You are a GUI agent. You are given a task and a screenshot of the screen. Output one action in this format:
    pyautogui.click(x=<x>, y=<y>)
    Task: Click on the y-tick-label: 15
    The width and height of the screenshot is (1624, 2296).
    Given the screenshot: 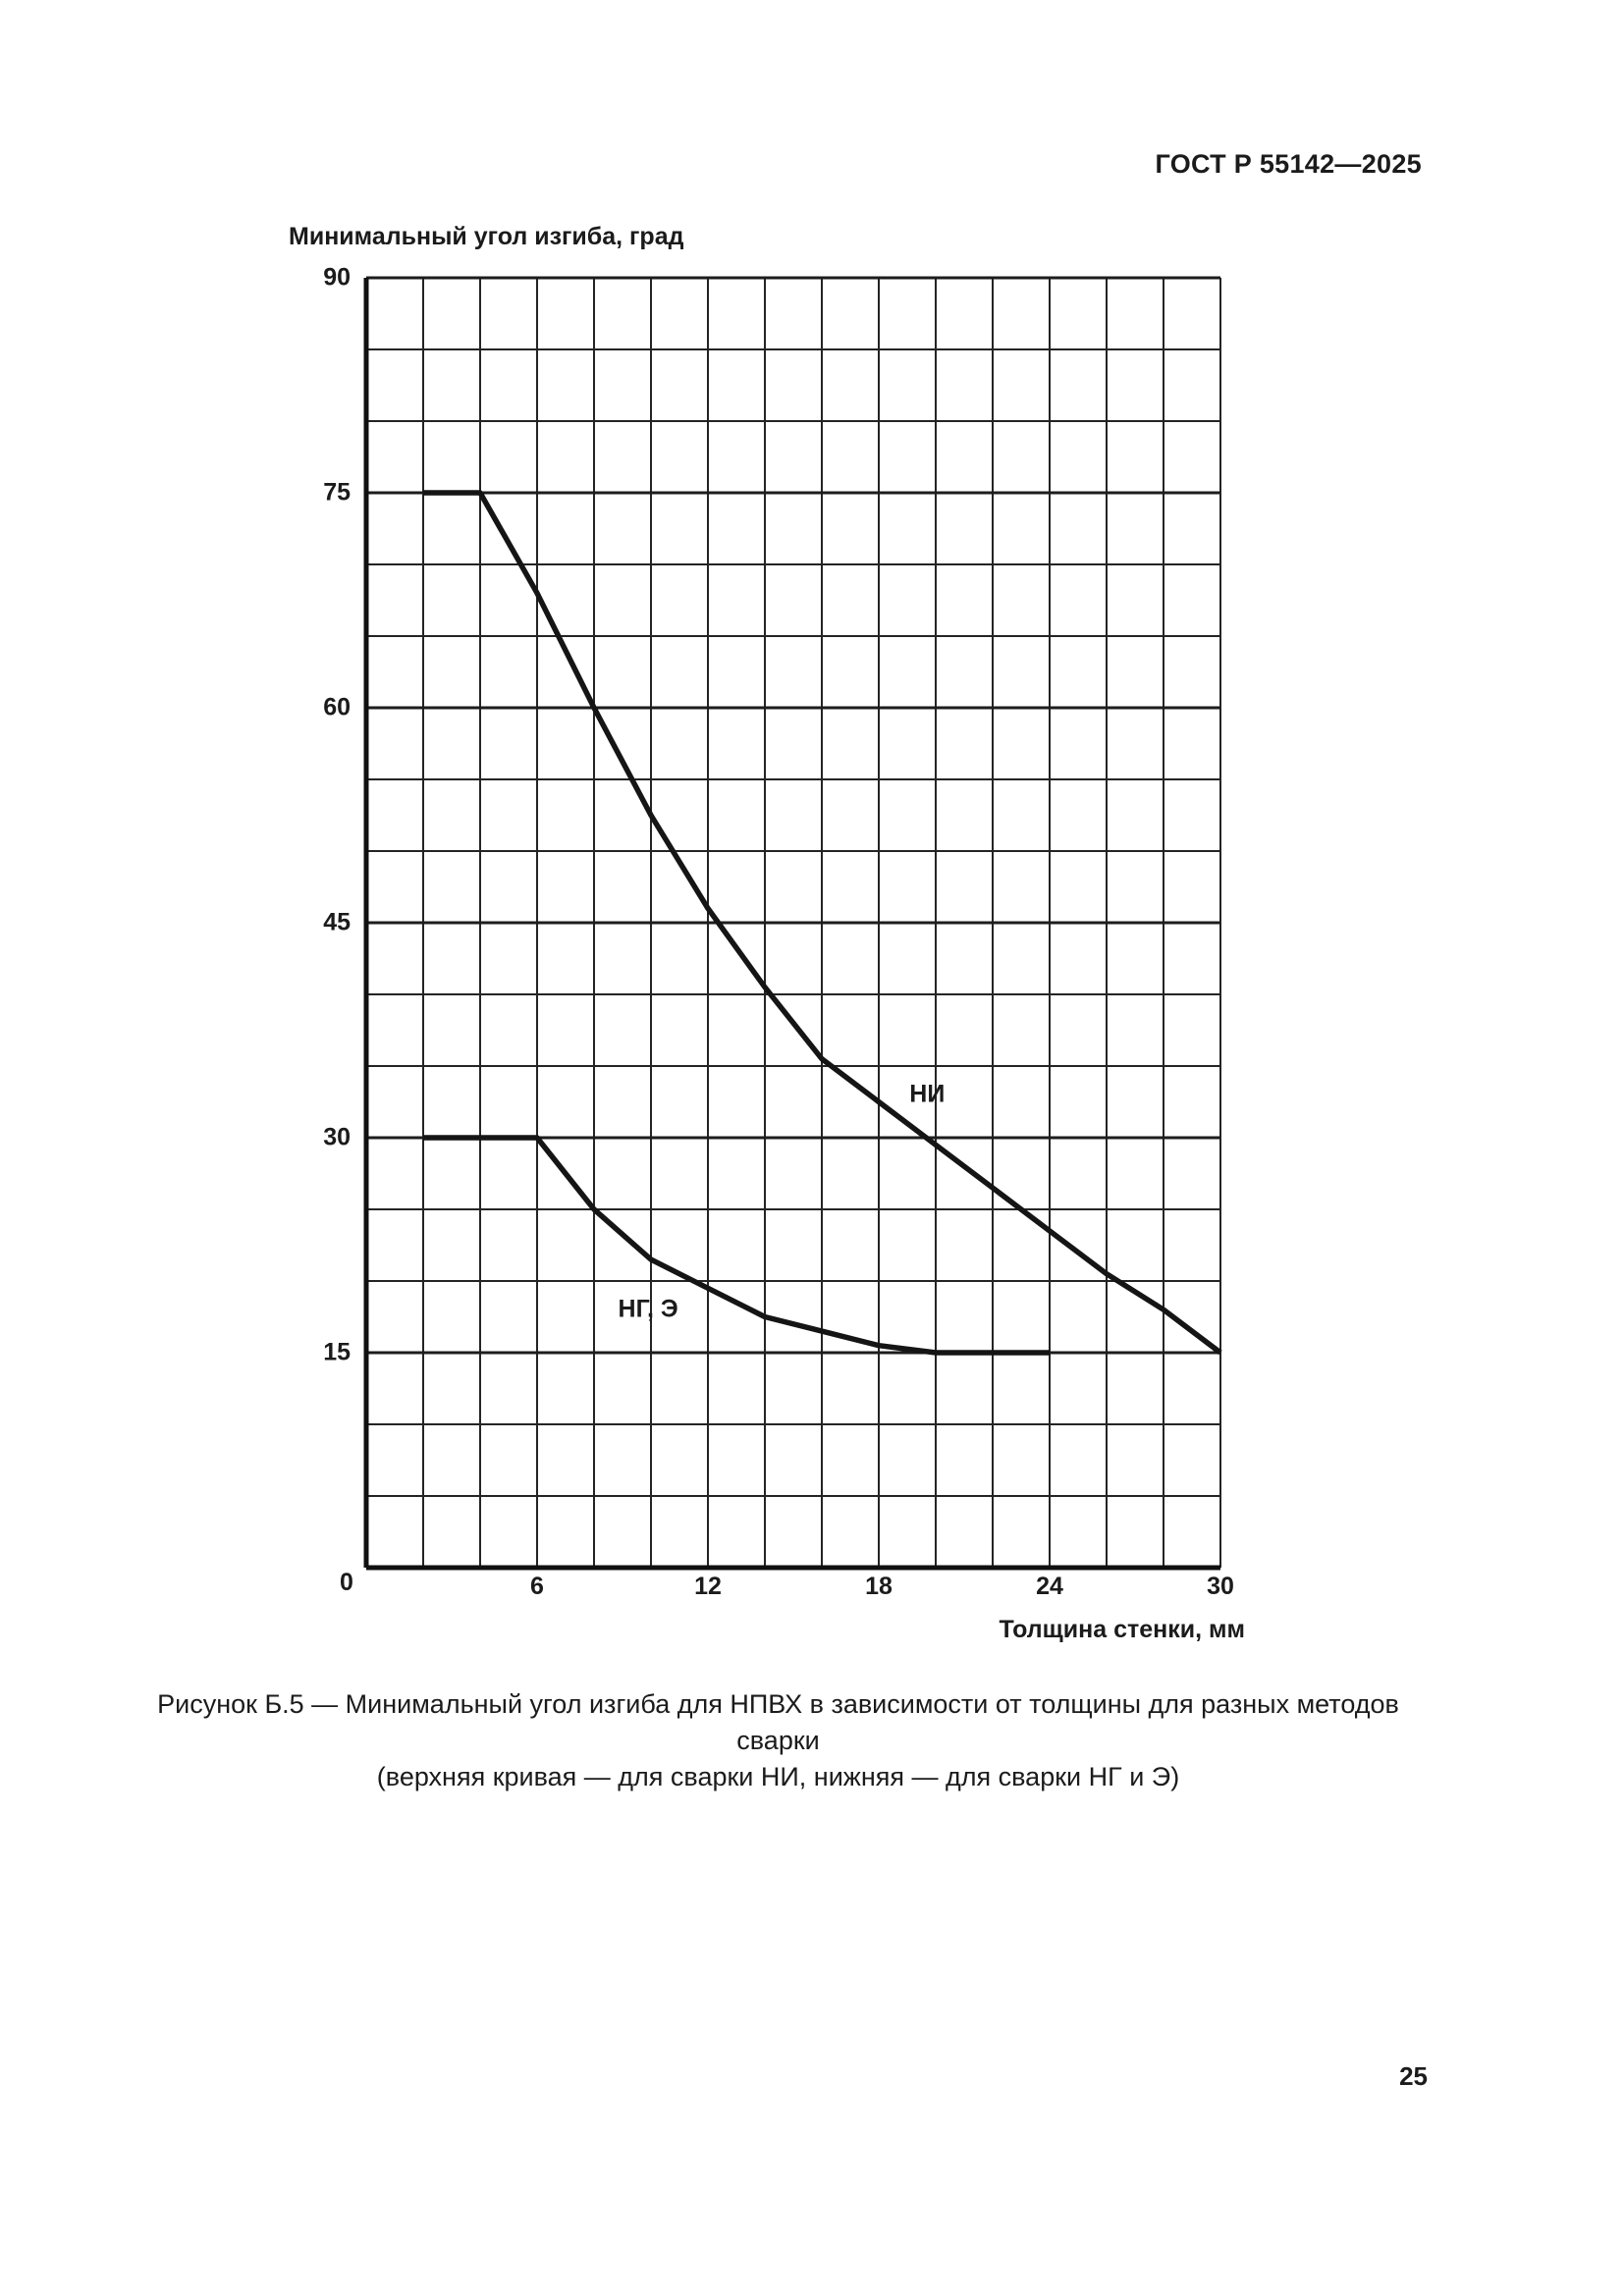 What is the action you would take?
    pyautogui.click(x=337, y=1352)
    